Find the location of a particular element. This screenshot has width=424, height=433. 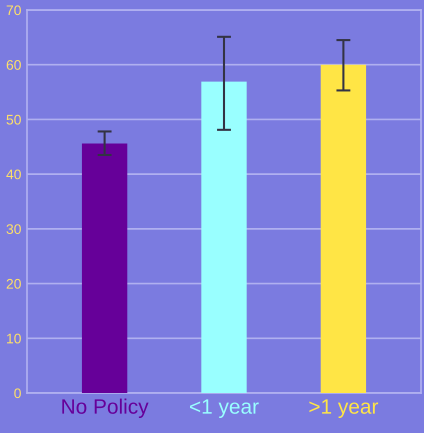

y-tick-label: 30 is located at coordinates (13, 229).